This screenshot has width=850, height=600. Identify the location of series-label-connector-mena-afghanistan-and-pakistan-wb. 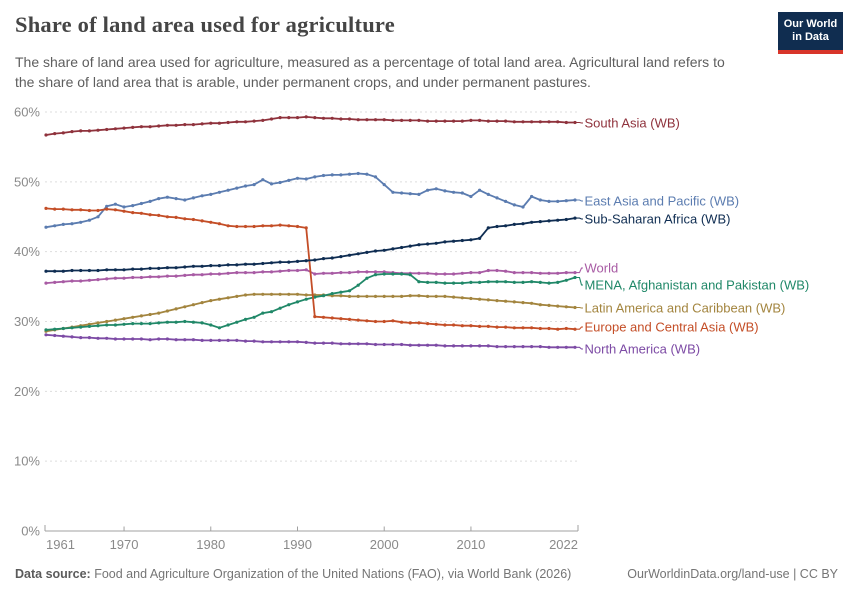
(579, 281).